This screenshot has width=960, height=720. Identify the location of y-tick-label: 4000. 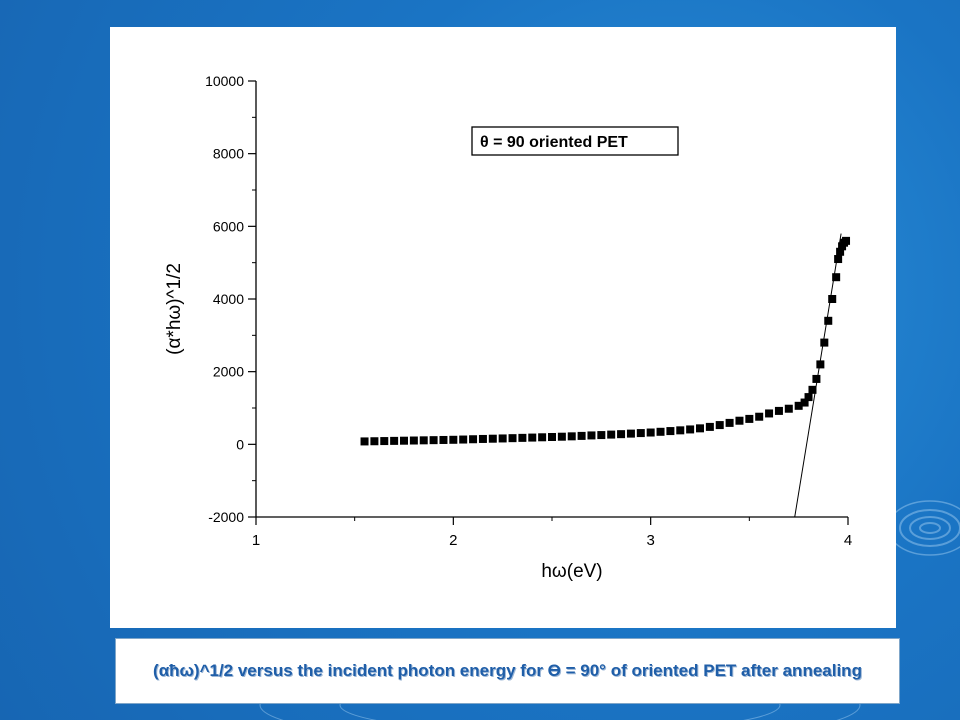
(228, 299).